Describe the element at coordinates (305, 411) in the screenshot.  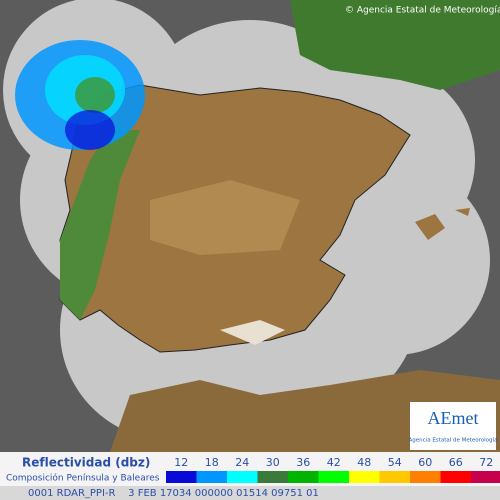
I see `africa` at that location.